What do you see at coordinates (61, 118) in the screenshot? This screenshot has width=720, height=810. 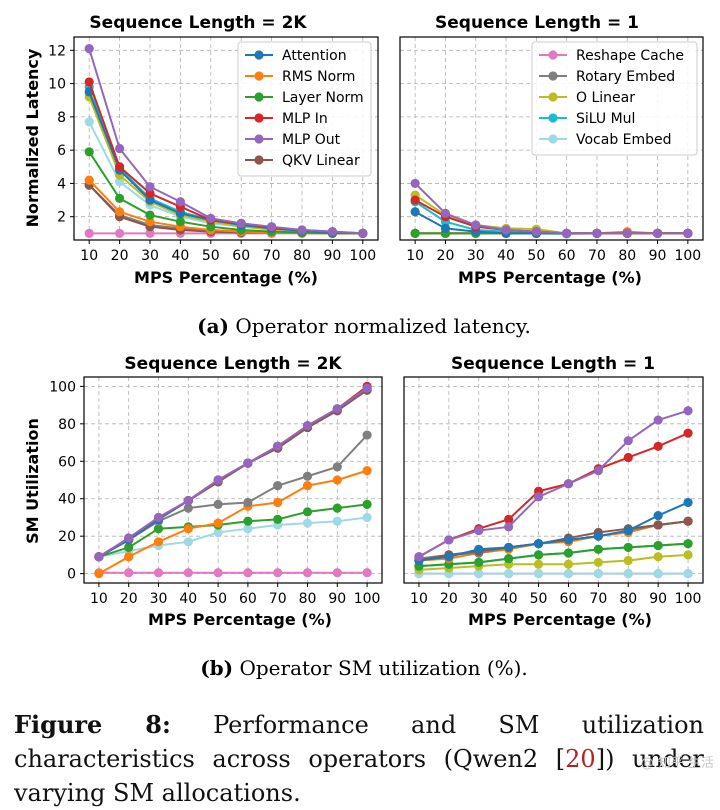 I see `y-tick-label: 8` at bounding box center [61, 118].